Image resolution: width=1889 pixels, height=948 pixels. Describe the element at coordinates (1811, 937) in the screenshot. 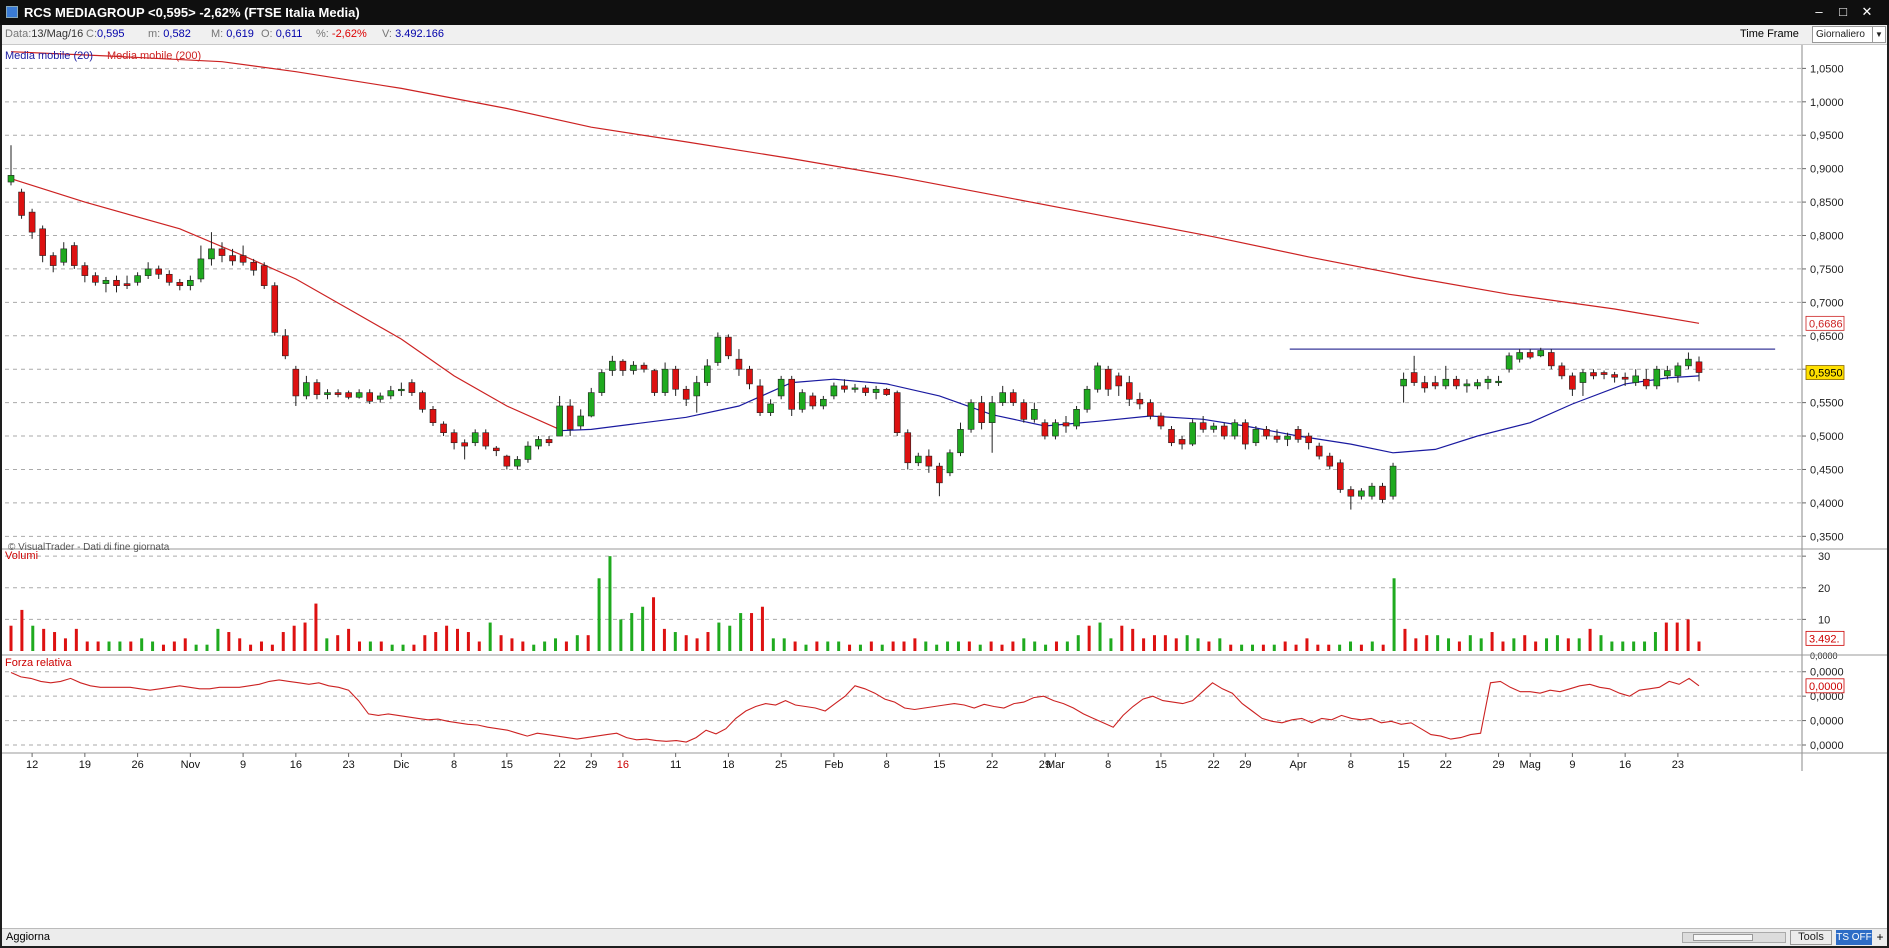

I see `tools-button: Tools` at that location.